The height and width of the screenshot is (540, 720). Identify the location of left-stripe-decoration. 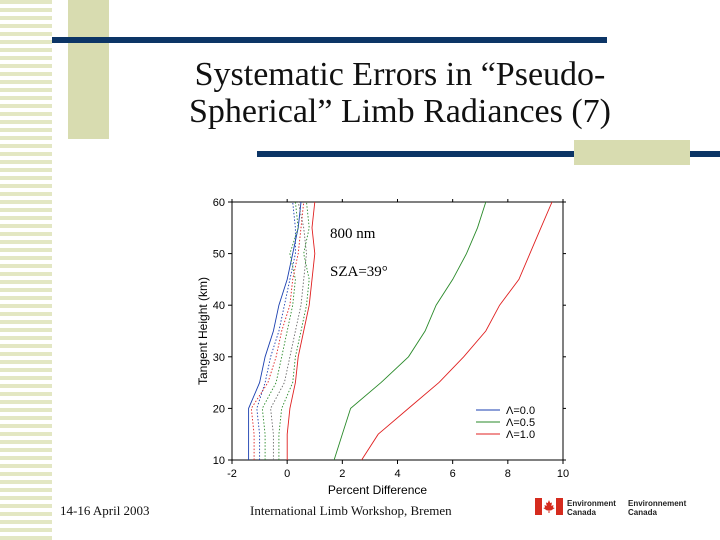
(26, 270).